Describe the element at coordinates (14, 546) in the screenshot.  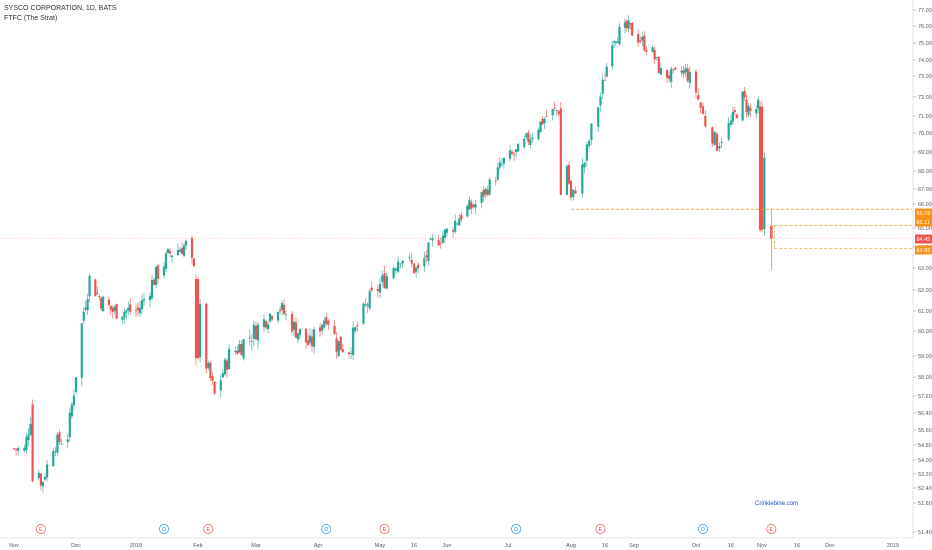
I see `time-tick-label: Nov` at that location.